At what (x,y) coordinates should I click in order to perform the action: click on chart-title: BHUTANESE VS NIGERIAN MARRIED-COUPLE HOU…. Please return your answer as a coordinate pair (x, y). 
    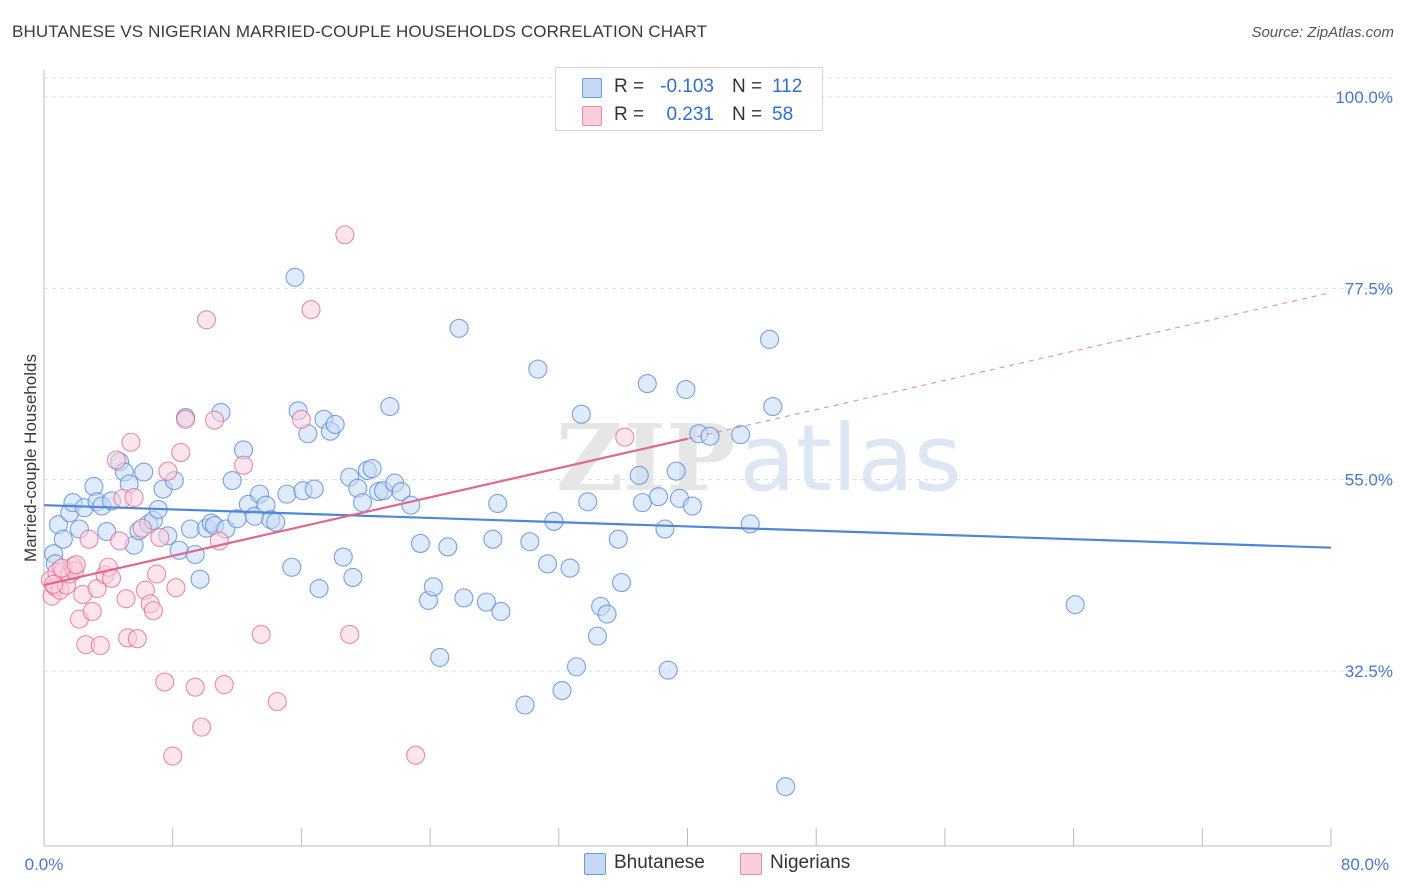
    Looking at the image, I should click on (360, 31).